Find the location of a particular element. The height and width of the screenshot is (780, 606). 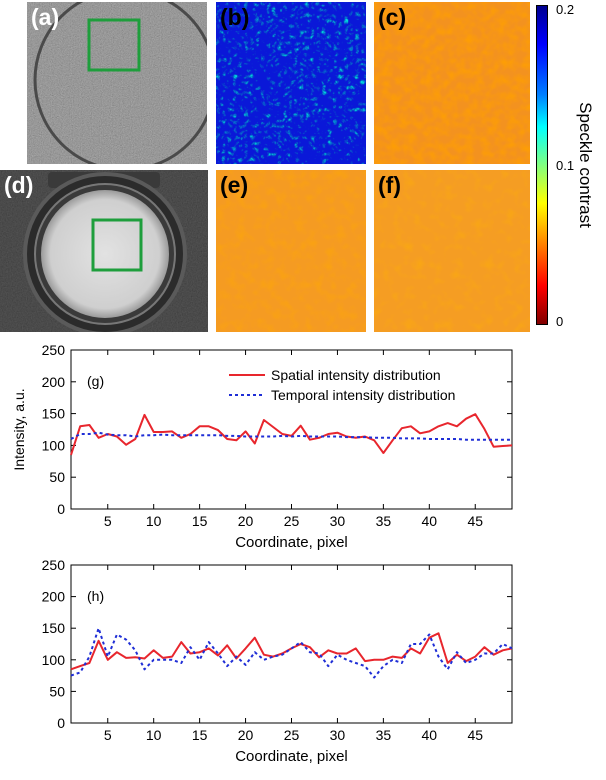

colorbar is located at coordinates (542, 165).